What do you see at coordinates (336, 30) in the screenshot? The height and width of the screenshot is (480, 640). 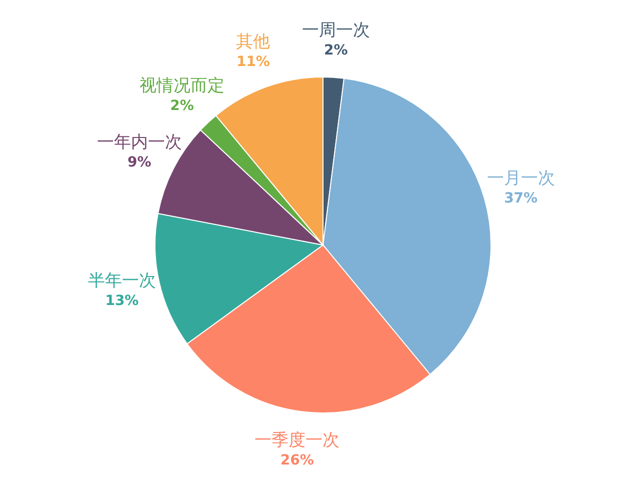 I see `slice-label: 一周一次` at bounding box center [336, 30].